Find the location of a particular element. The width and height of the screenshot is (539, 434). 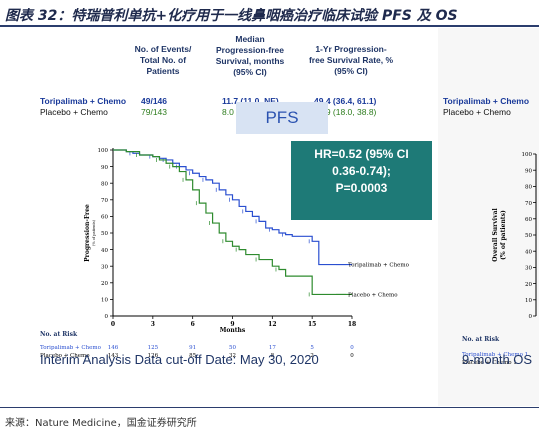

right-row-tori: Toripalimab + Chemo is located at coordinates (486, 101).